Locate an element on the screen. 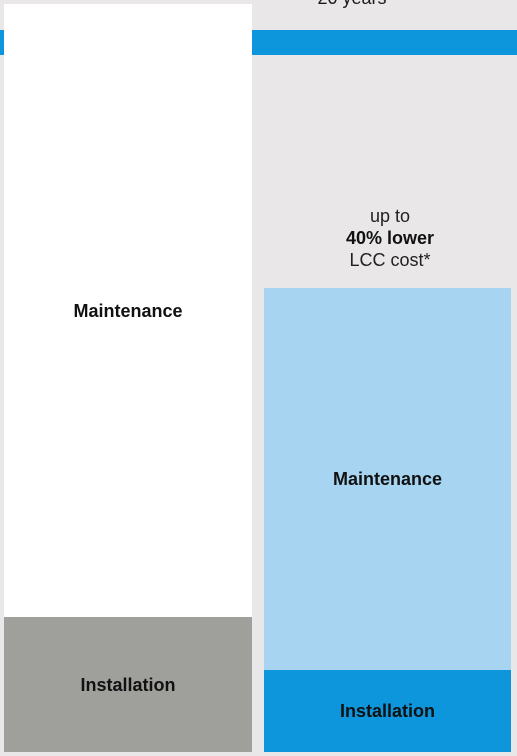 The image size is (517, 756). lcc-savings-note: up to 40% lower LCC cost* is located at coordinates (390, 238).